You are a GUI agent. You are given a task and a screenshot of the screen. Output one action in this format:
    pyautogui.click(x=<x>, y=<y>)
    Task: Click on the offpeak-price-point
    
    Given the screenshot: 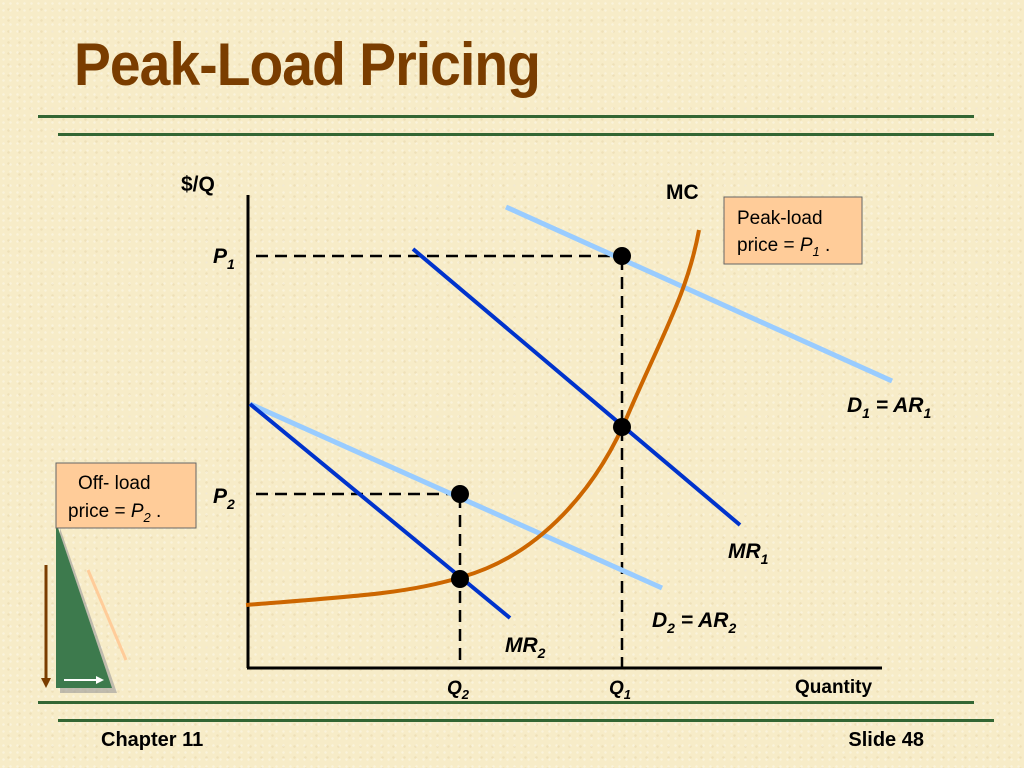 What is the action you would take?
    pyautogui.click(x=460, y=494)
    